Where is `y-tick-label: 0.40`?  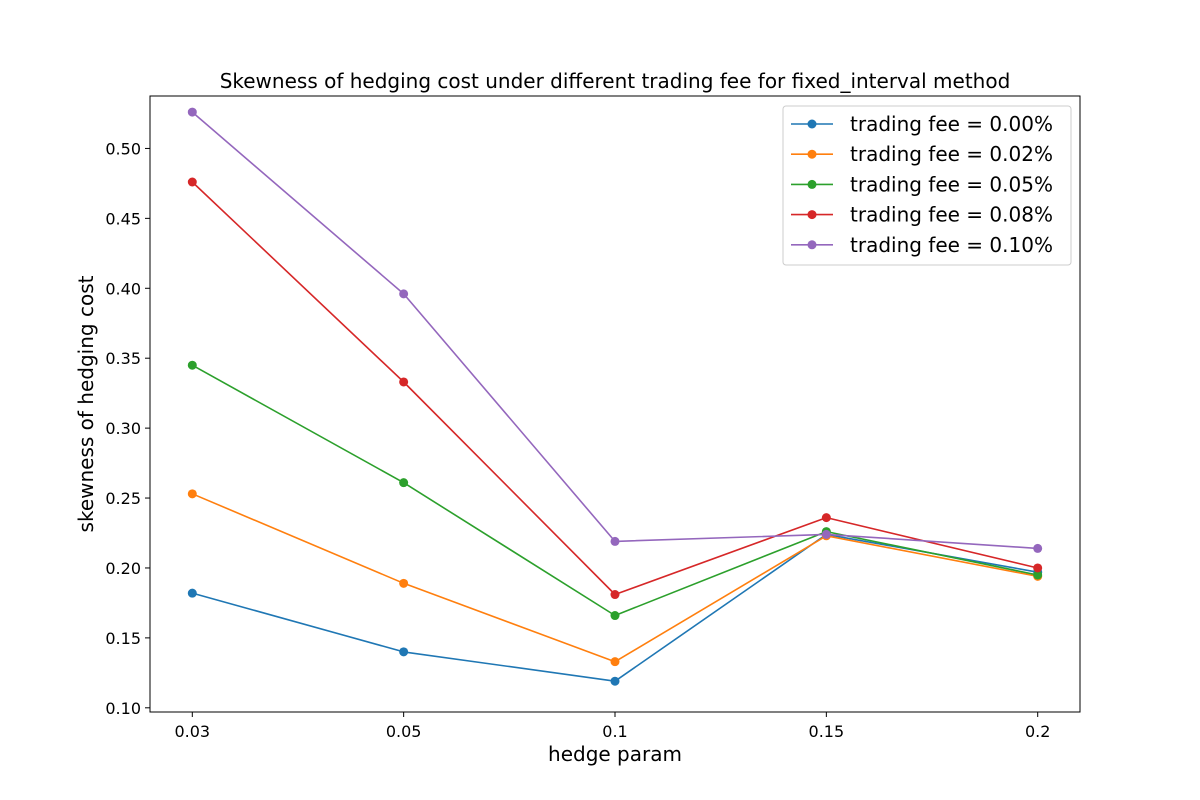 y-tick-label: 0.40 is located at coordinates (123, 288).